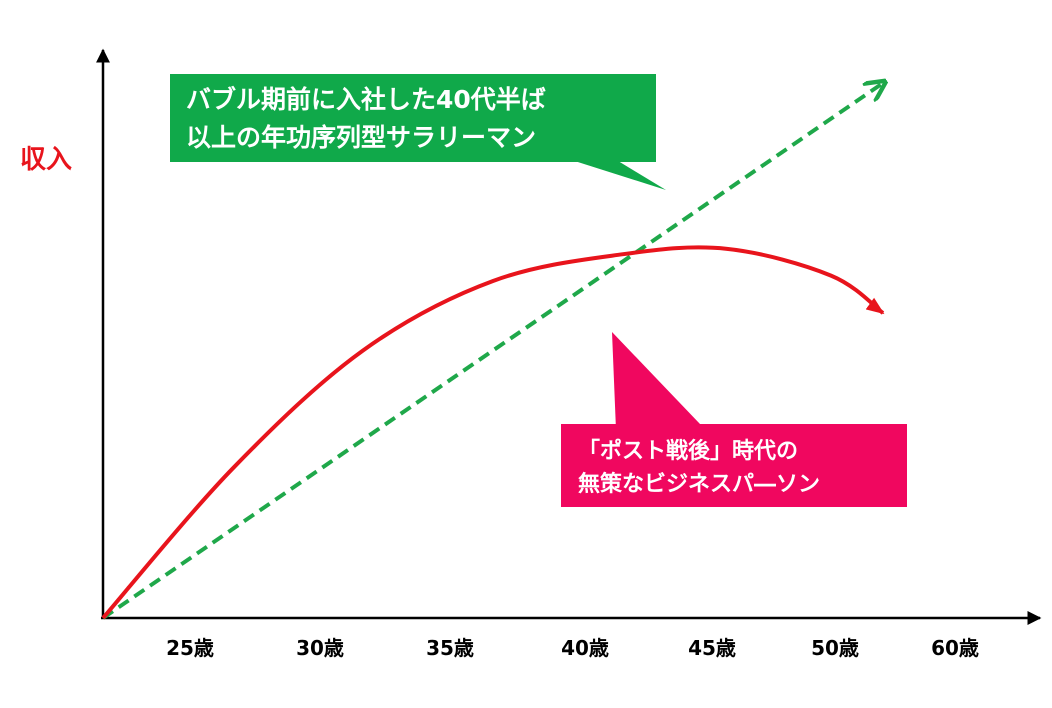 Image resolution: width=1052 pixels, height=708 pixels. What do you see at coordinates (734, 465) in the screenshot?
I see `pink-callout-box` at bounding box center [734, 465].